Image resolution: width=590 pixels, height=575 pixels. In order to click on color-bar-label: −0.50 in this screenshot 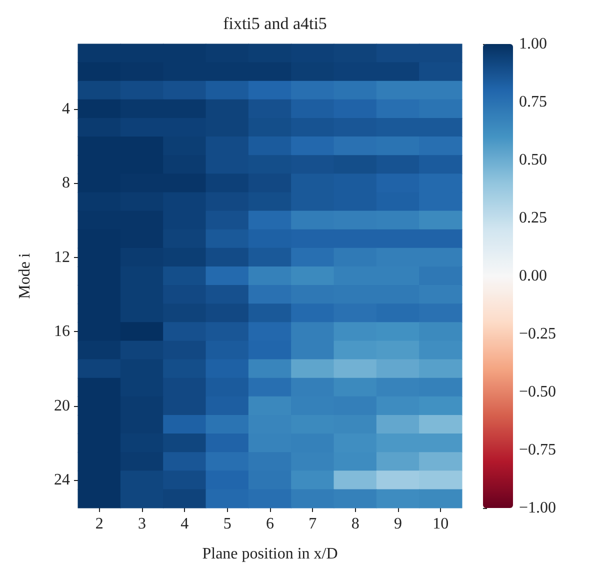, I will do `click(537, 392)`.